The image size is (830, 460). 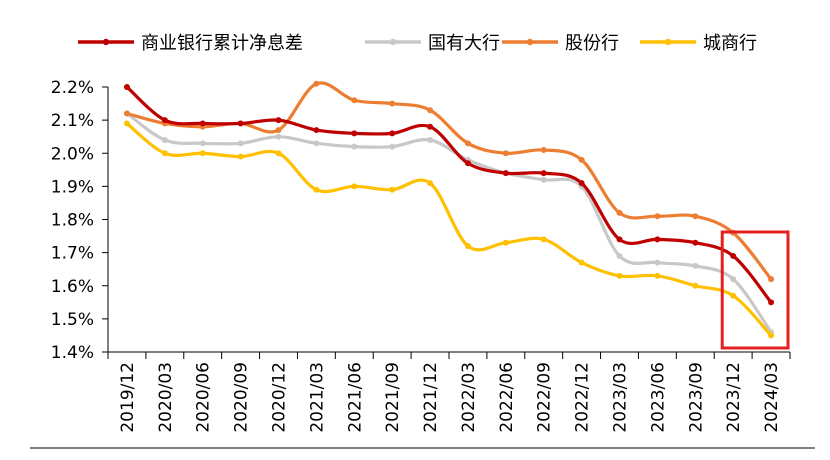 I want to click on y-axis: 1.4% 1.5% 1.6% 1.7% 1.8% 1.9% 2.0% 2.1% 2.2%, so click(x=80, y=220).